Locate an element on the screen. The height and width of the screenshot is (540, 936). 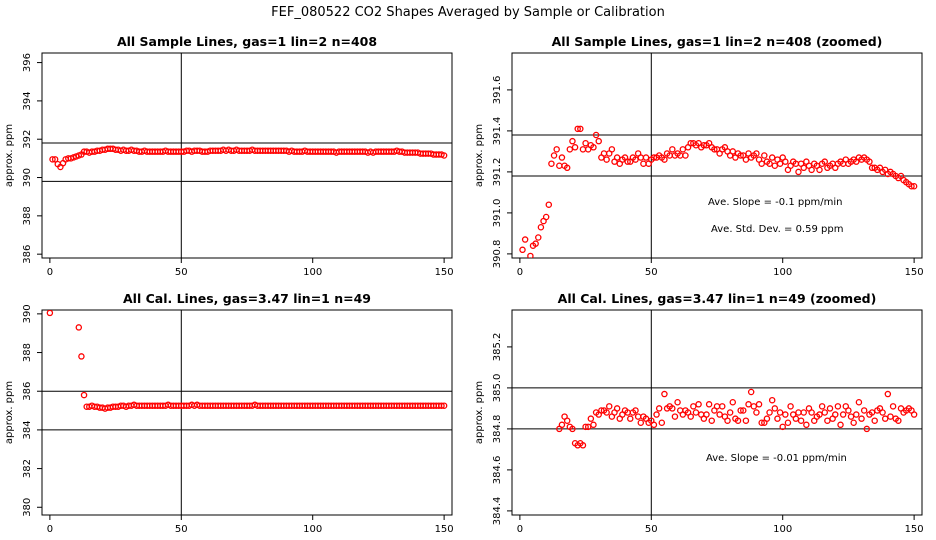
y-tick-label: 384 is located at coordinates (27, 429).